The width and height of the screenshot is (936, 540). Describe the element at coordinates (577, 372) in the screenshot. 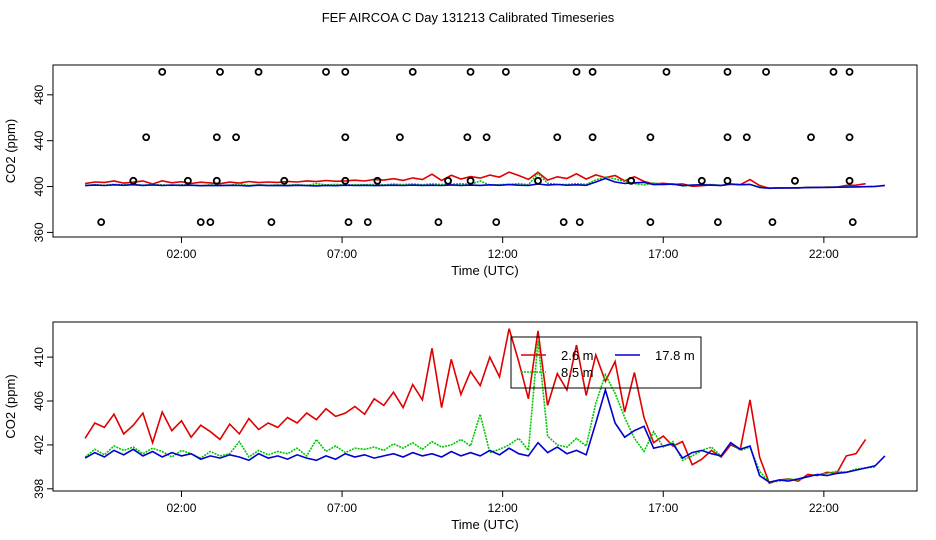

I see `legend-label: 8.5 m` at that location.